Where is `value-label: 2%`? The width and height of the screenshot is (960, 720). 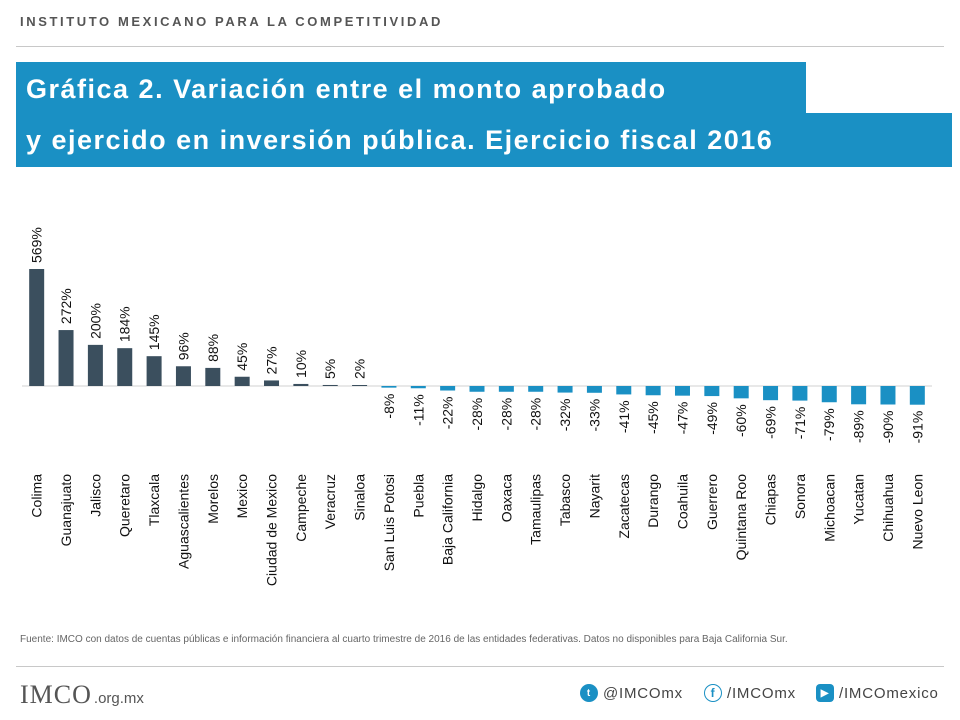 value-label: 2% is located at coordinates (360, 369).